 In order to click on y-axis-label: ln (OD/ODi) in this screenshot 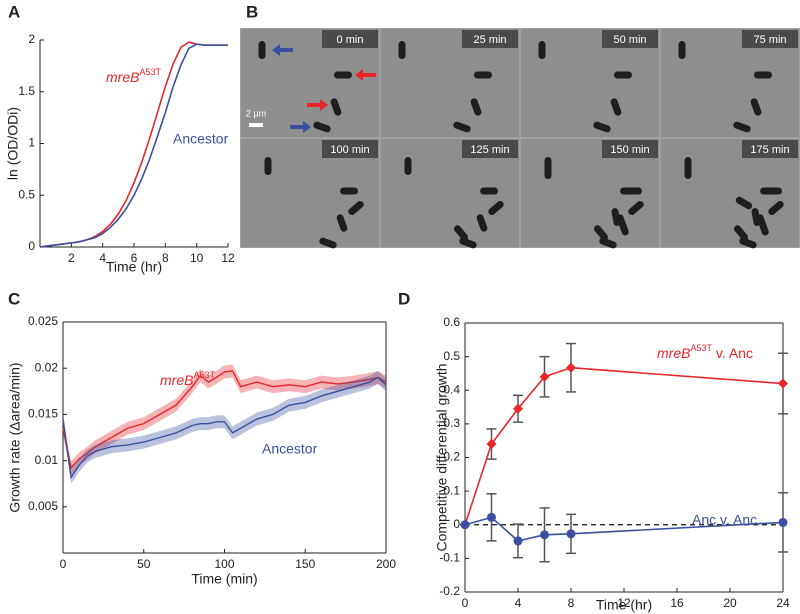, I will do `click(13, 143)`.